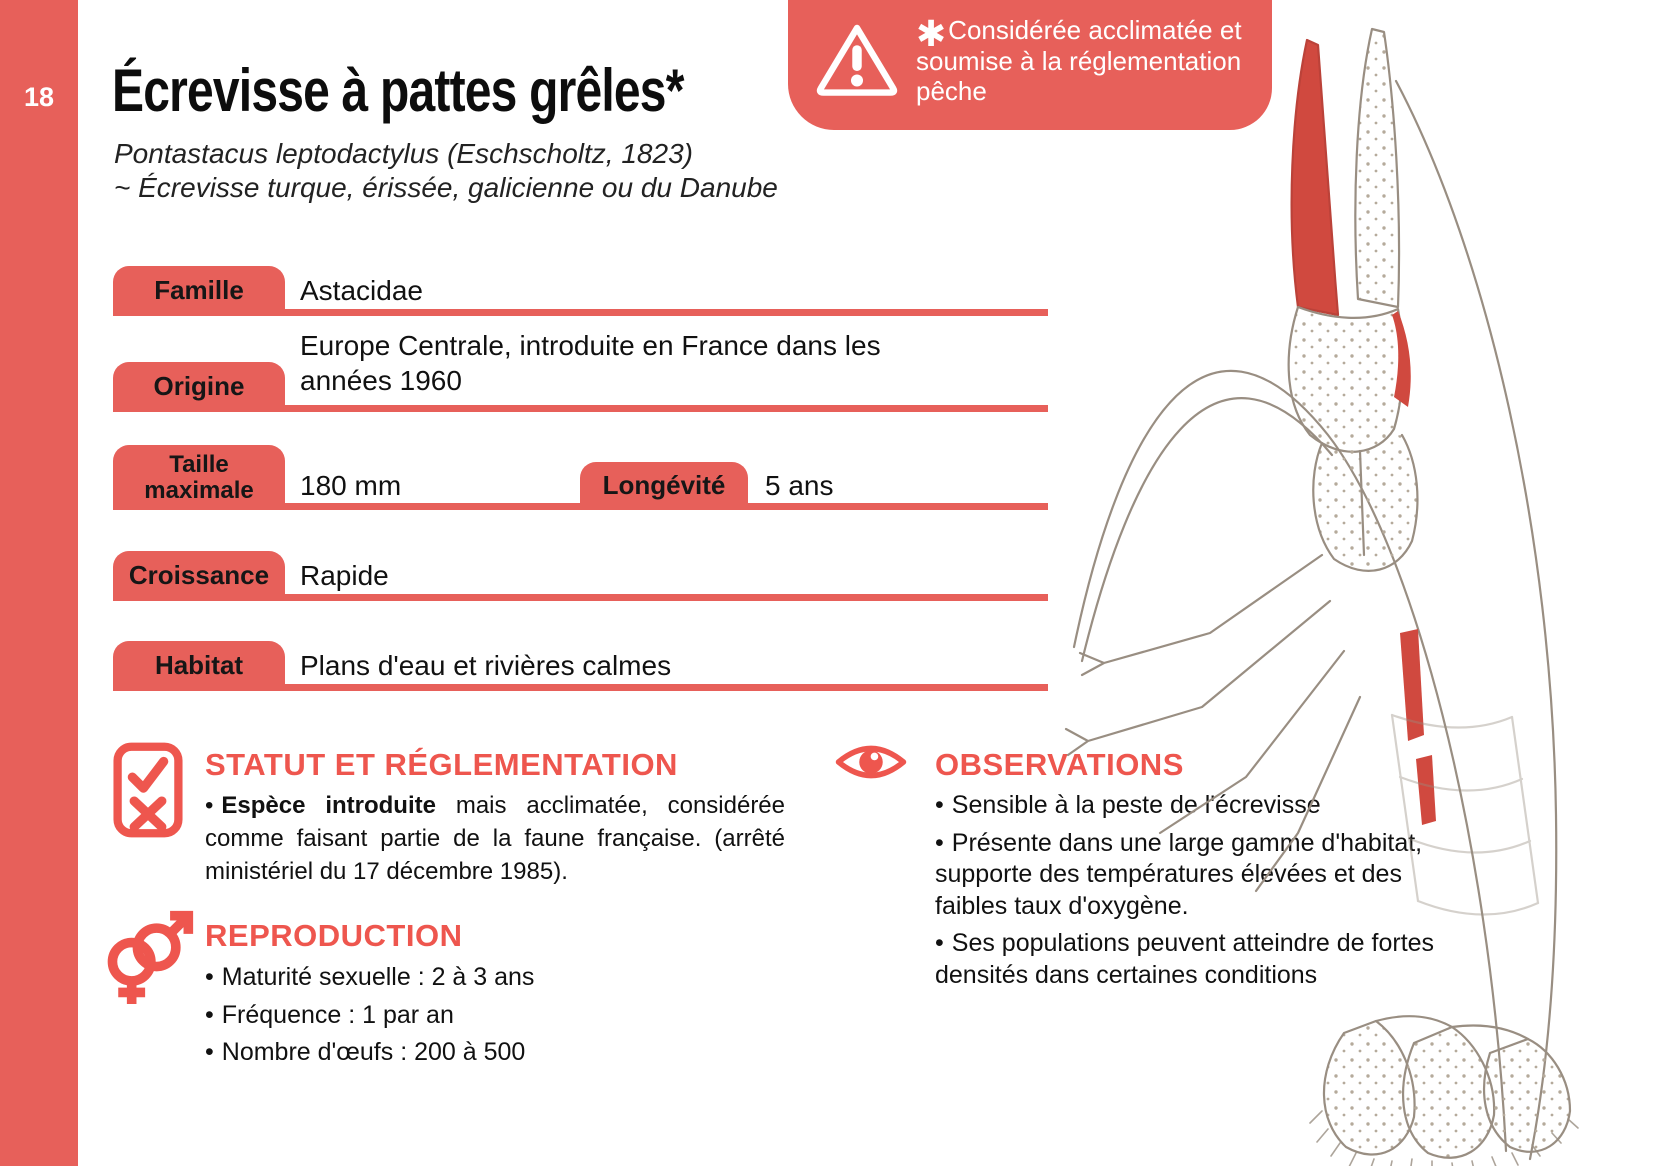  What do you see at coordinates (39, 583) in the screenshot?
I see `left-red-band` at bounding box center [39, 583].